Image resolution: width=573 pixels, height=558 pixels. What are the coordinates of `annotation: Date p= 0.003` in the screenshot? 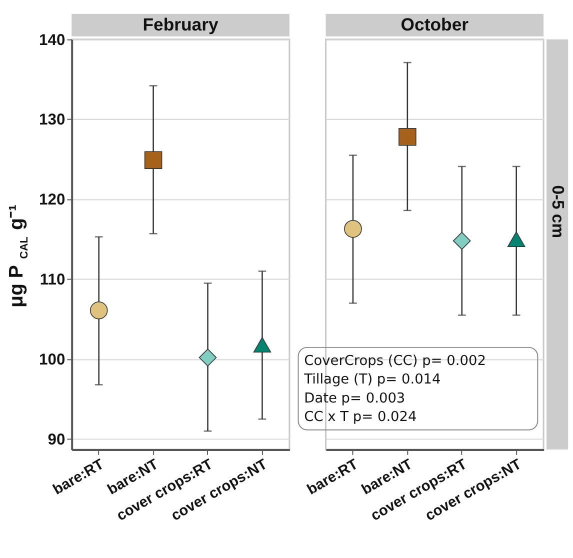 It's located at (355, 398).